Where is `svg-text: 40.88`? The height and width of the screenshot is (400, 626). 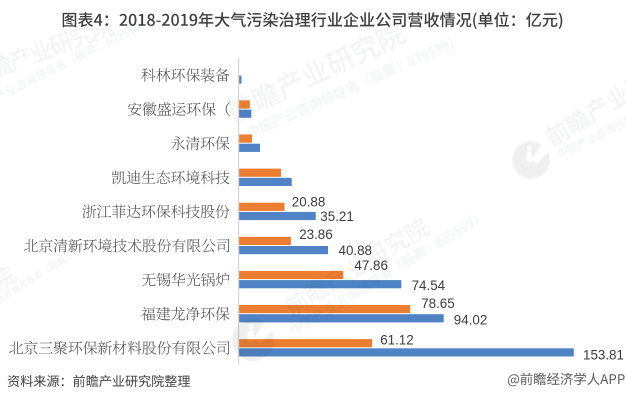 svg-text: 40.88 is located at coordinates (356, 250).